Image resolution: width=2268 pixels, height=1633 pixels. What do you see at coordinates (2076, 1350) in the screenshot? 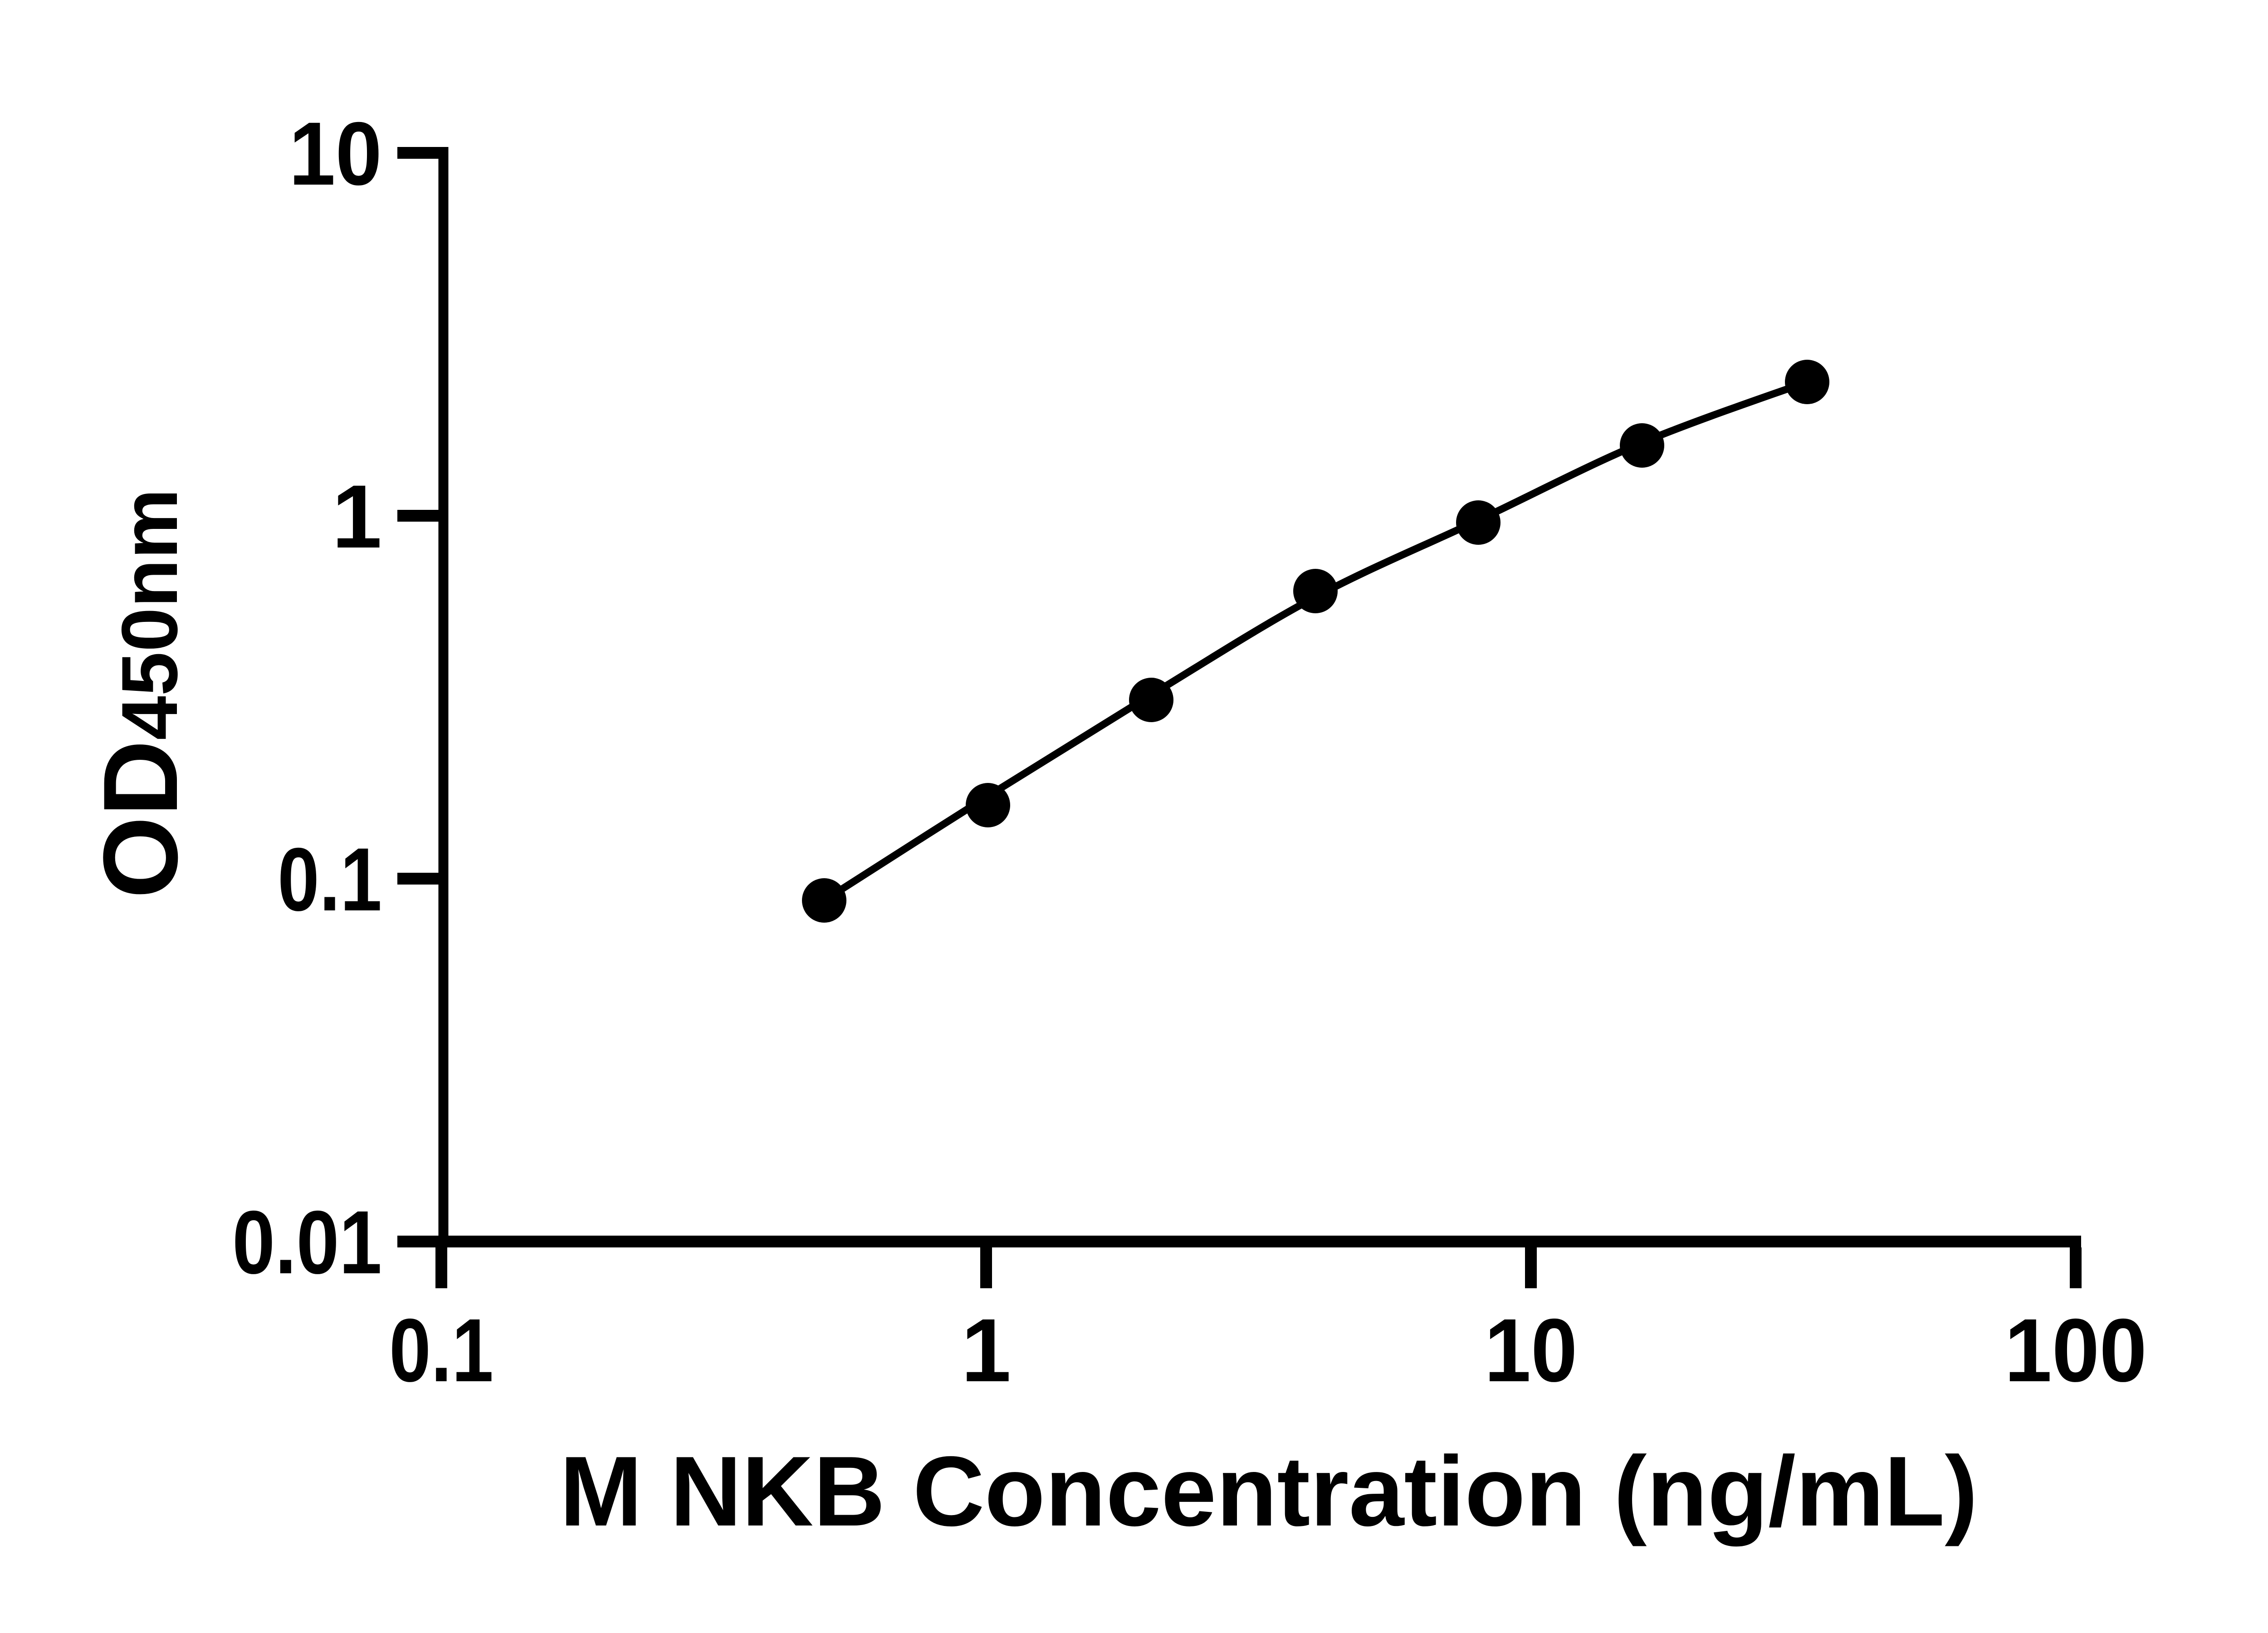
I see `svg-text: 100` at bounding box center [2076, 1350].